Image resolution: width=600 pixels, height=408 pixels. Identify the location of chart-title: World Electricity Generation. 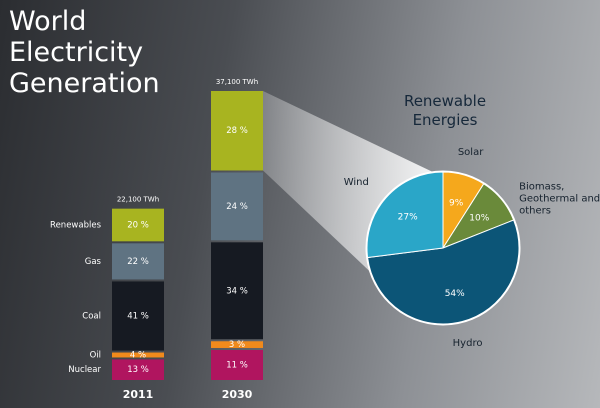
(84, 52).